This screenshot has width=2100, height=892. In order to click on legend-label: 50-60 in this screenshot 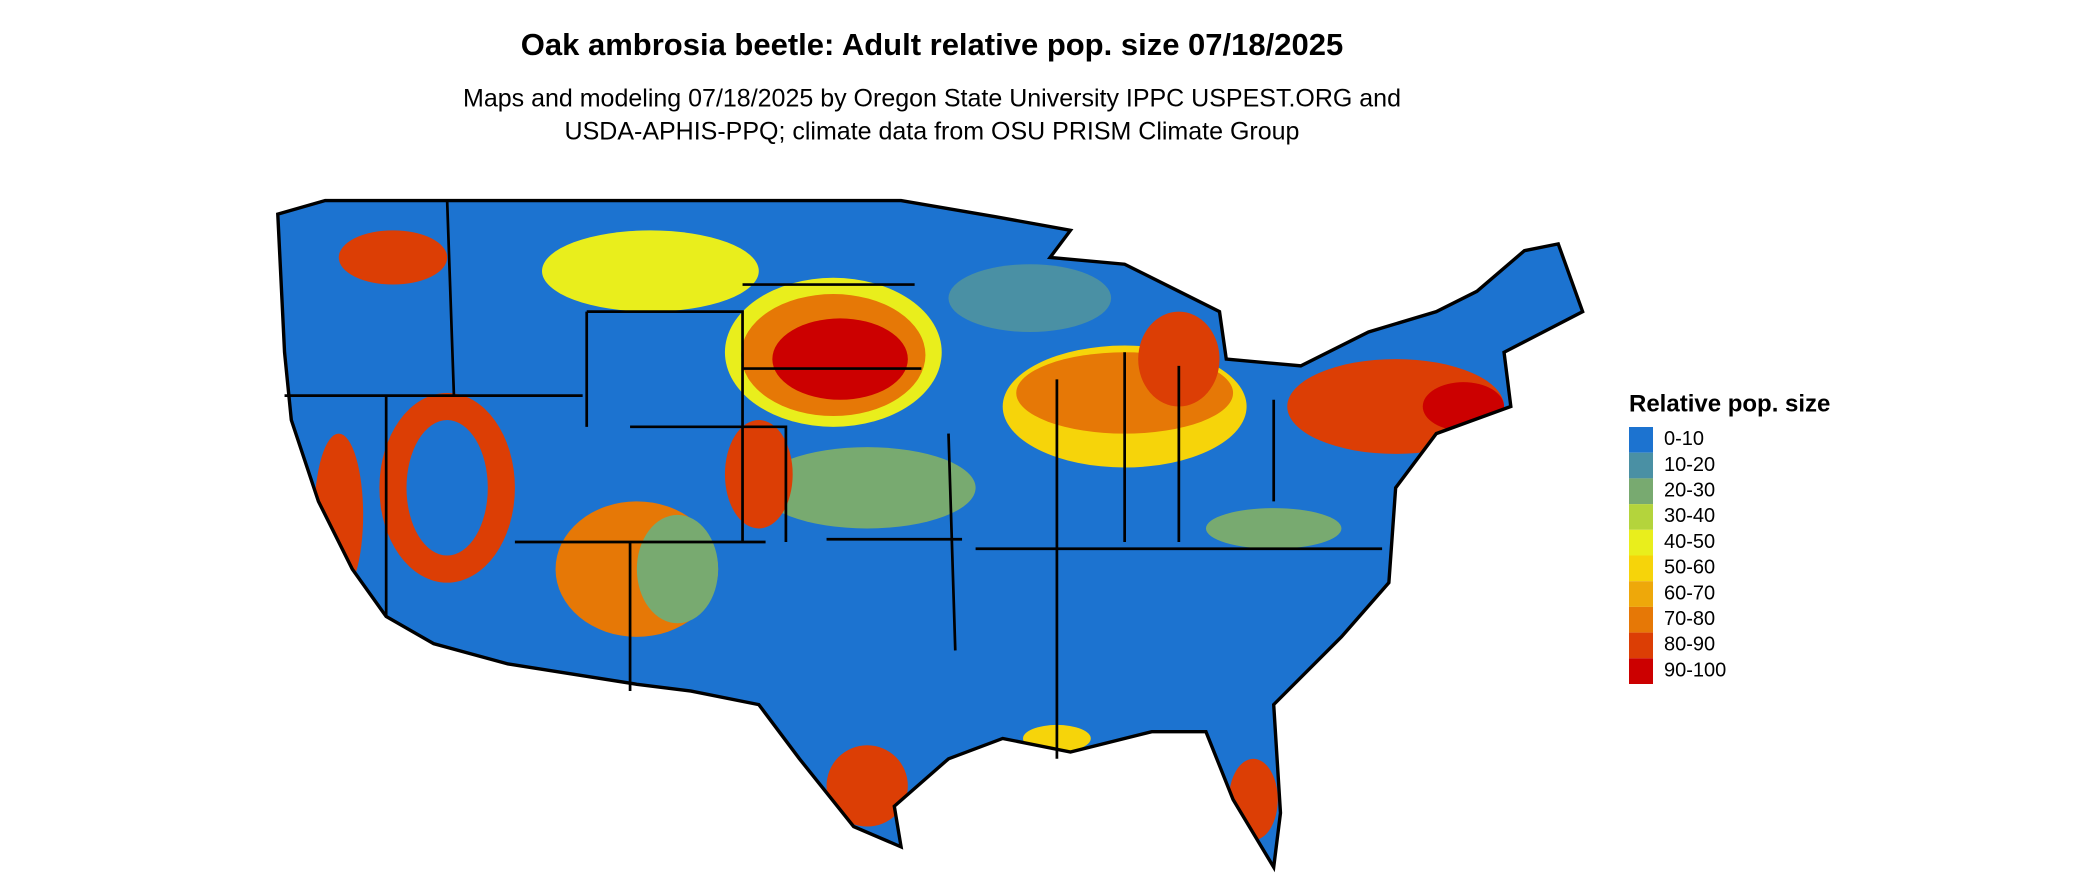, I will do `click(1689, 568)`.